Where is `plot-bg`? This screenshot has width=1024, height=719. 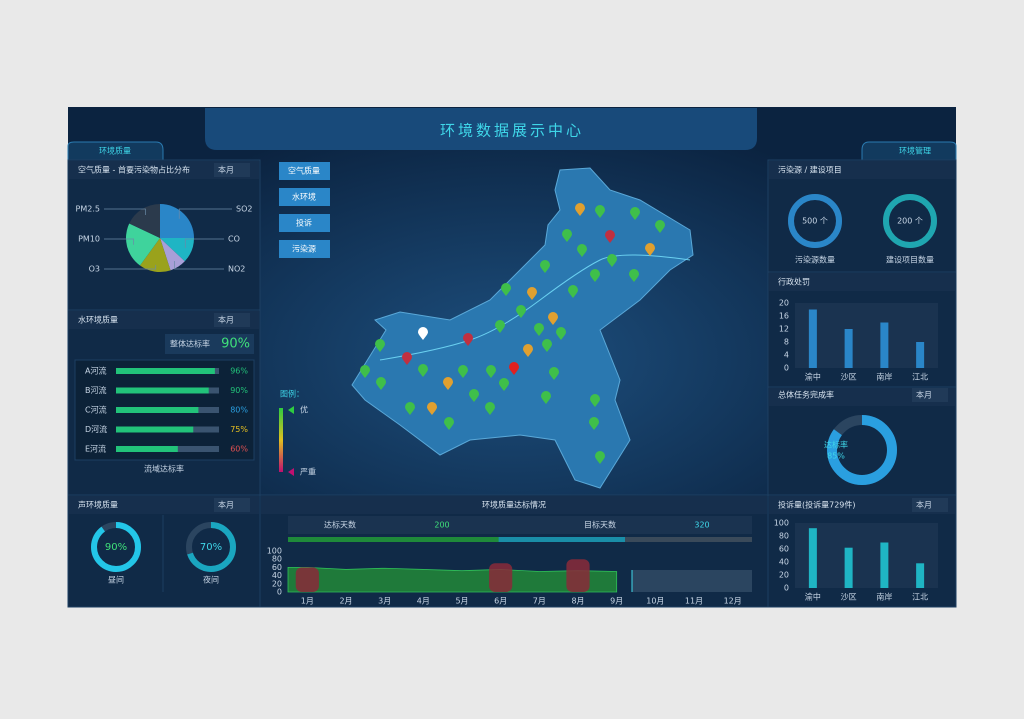 plot-bg is located at coordinates (866, 335).